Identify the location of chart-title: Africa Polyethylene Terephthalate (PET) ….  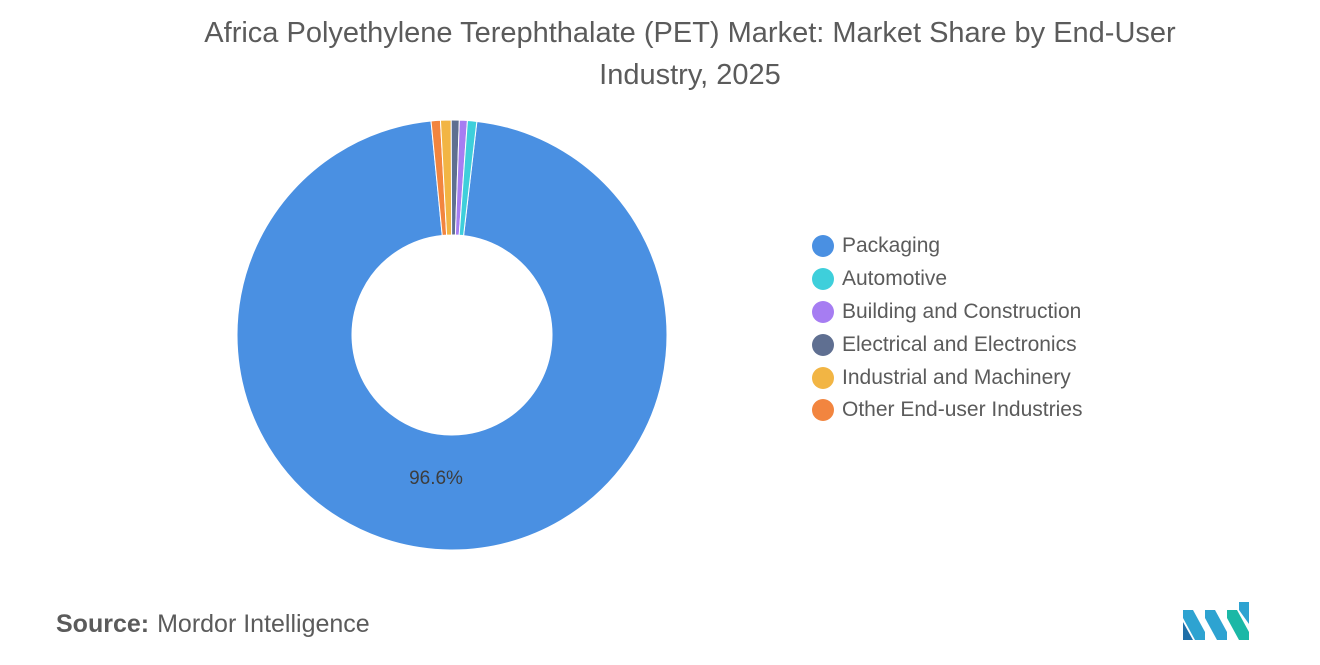
(690, 54).